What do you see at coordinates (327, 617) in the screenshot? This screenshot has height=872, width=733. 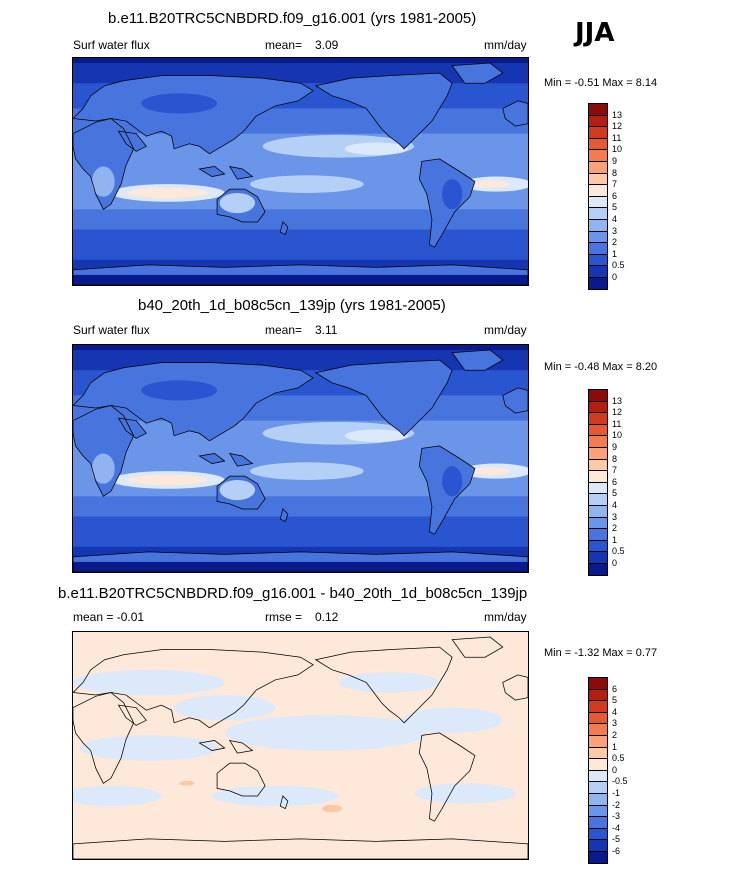 I see `panel-3-rmse-value: 0.12` at bounding box center [327, 617].